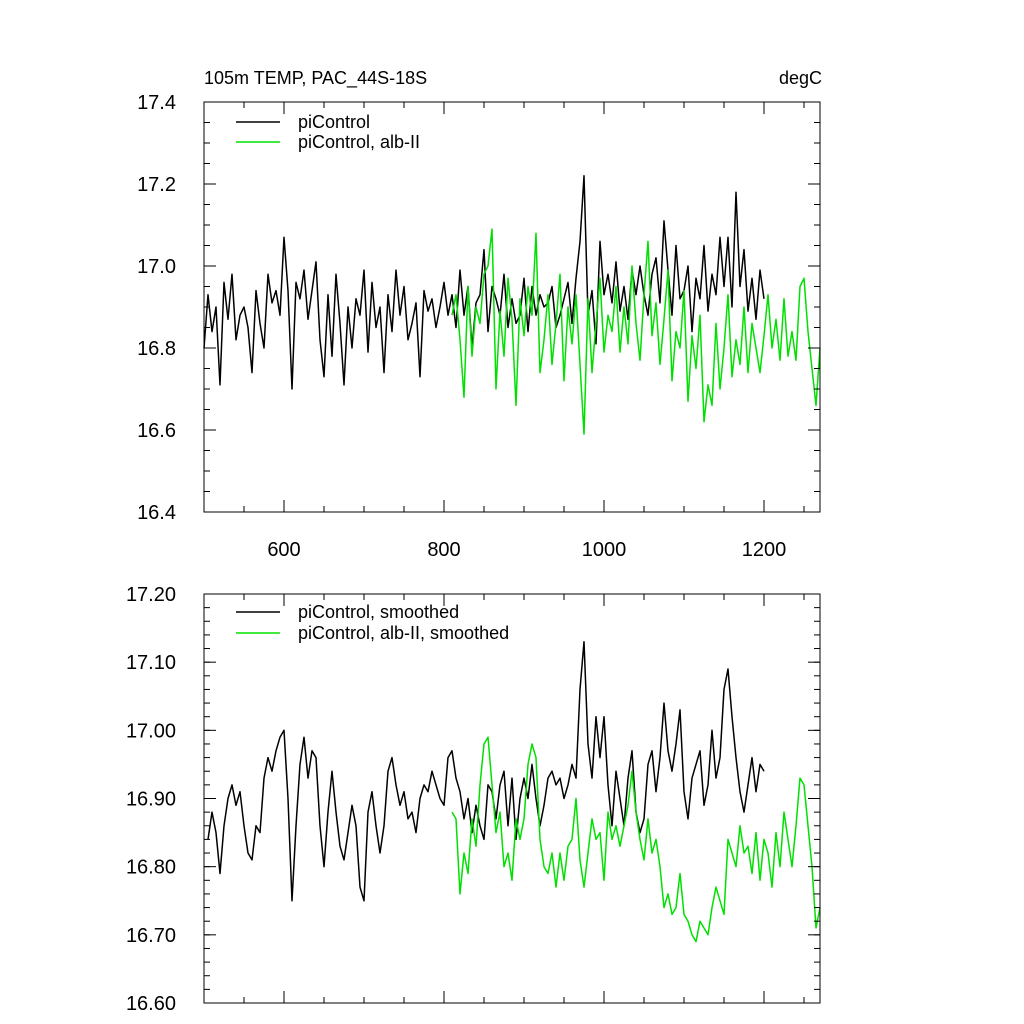 This screenshot has height=1024, width=1024. I want to click on legend-label-picontrol-alb-ii-smoothed: piControl, alb-II, smoothed, so click(403, 633).